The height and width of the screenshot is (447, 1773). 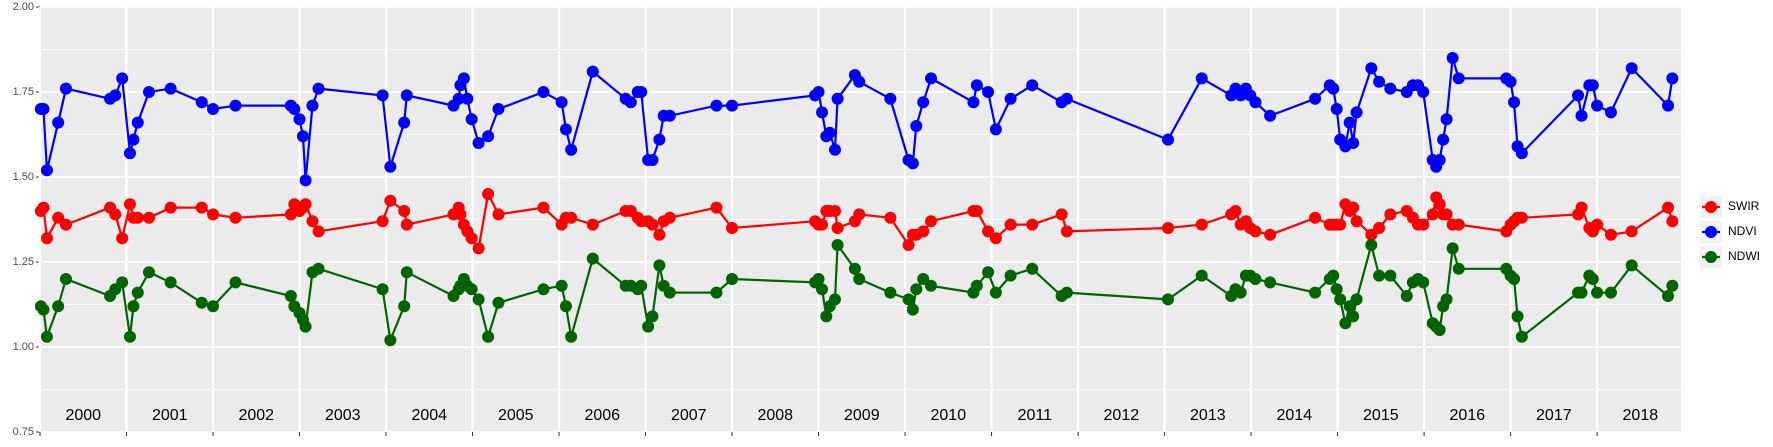 What do you see at coordinates (83, 415) in the screenshot?
I see `year-label: 2000` at bounding box center [83, 415].